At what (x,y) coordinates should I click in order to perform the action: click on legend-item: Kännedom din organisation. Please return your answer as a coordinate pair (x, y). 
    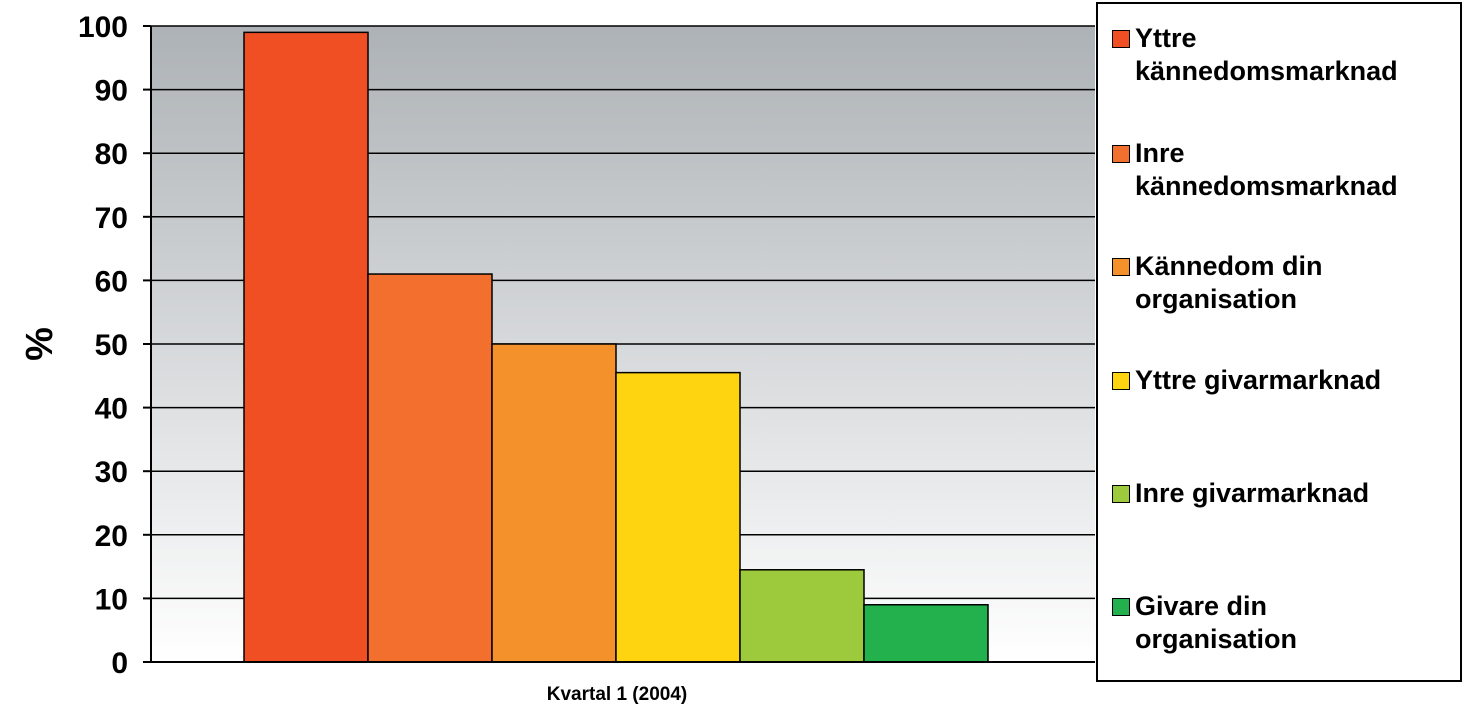
    Looking at the image, I should click on (1283, 283).